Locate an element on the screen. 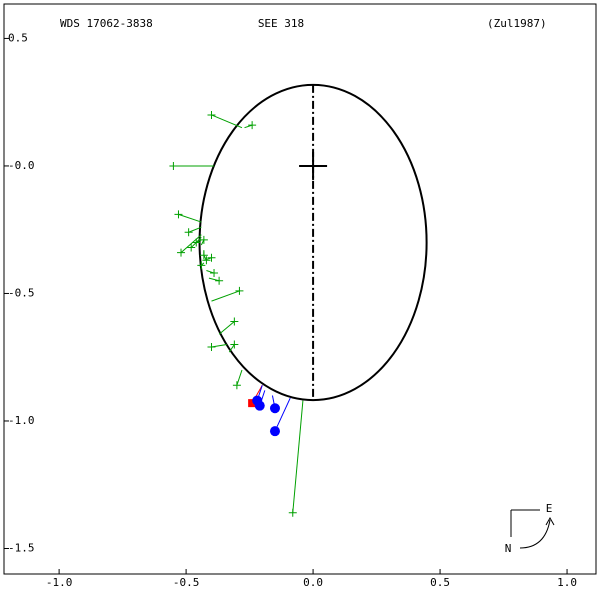  x-tick-label: -0.5 is located at coordinates (186, 582).